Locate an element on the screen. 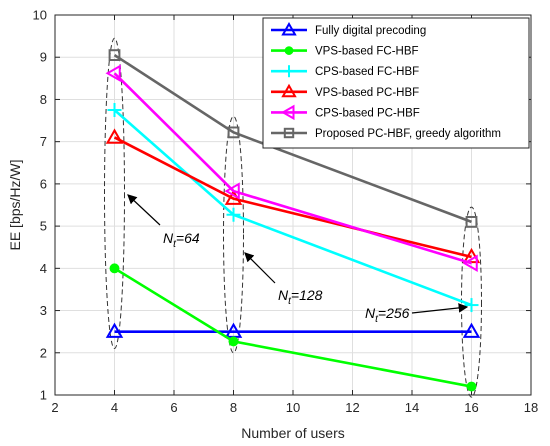  y-tick-label: 9 is located at coordinates (43, 57).